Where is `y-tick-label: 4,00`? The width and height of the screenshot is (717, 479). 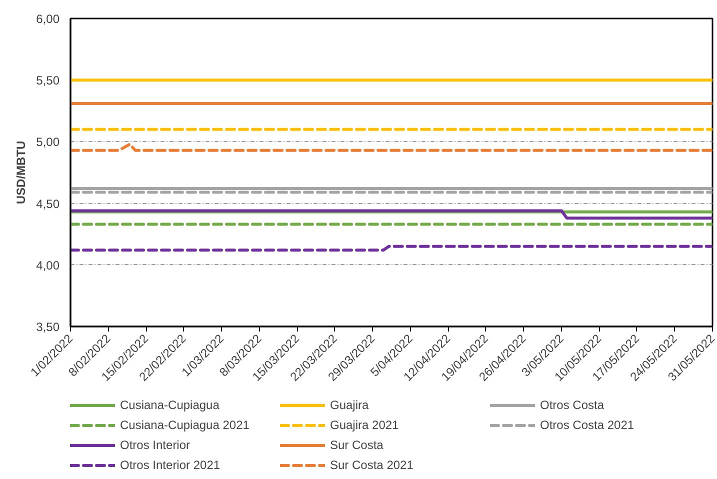 y-tick-label: 4,00 is located at coordinates (48, 265).